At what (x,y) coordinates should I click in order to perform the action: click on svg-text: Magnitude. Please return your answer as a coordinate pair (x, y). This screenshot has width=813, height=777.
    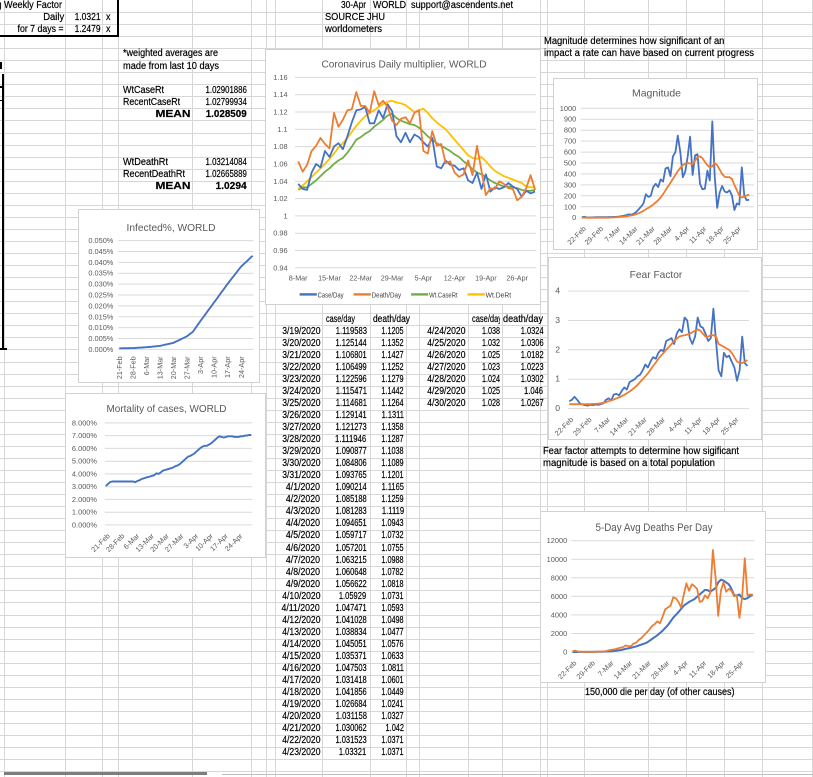
    Looking at the image, I should click on (656, 94).